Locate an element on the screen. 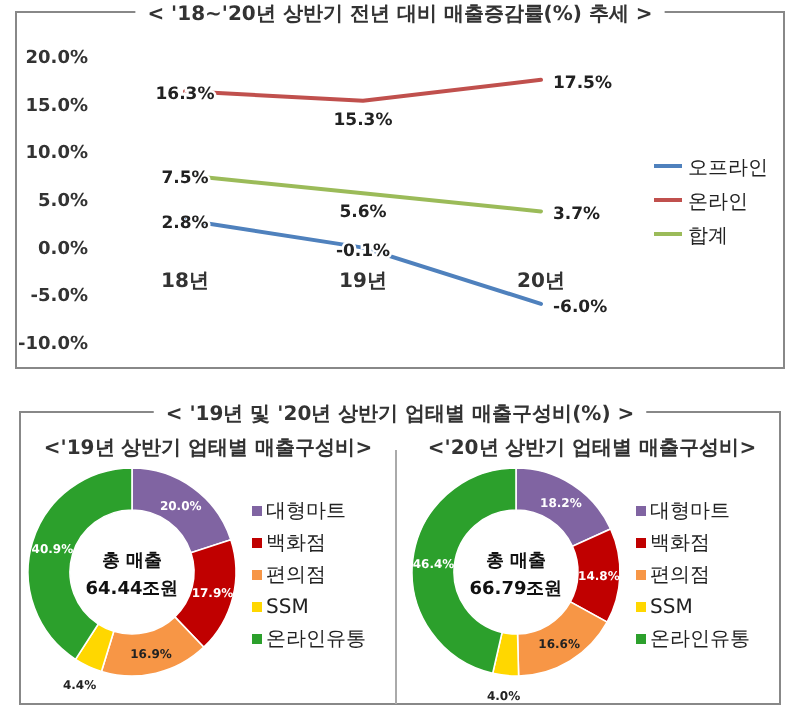  data-label: 7.5% is located at coordinates (185, 179).